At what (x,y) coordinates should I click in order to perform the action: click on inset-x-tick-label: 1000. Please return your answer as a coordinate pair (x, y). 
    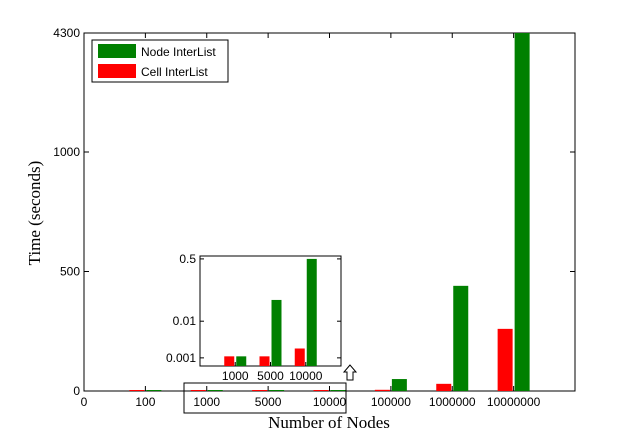
    Looking at the image, I should click on (235, 376).